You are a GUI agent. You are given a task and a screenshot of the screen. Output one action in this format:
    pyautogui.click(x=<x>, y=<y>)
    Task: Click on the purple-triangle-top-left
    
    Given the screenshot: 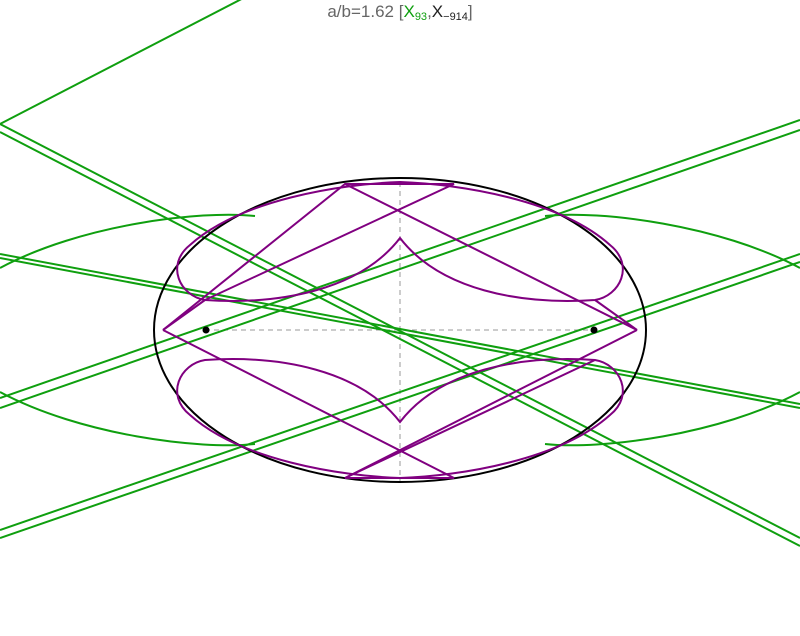 What is the action you would take?
    pyautogui.click(x=308, y=257)
    